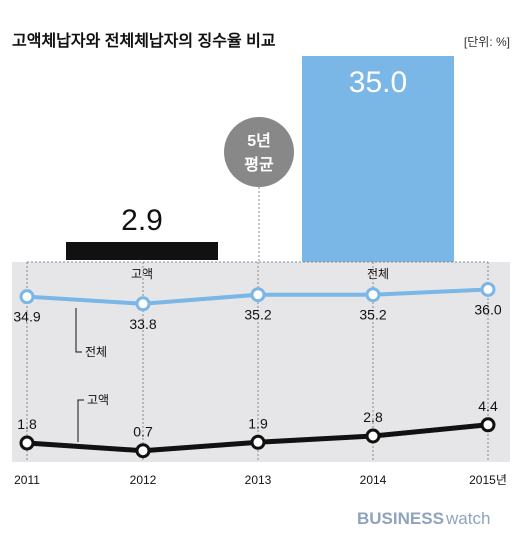  I want to click on badge-line1: 5년, so click(259, 140).